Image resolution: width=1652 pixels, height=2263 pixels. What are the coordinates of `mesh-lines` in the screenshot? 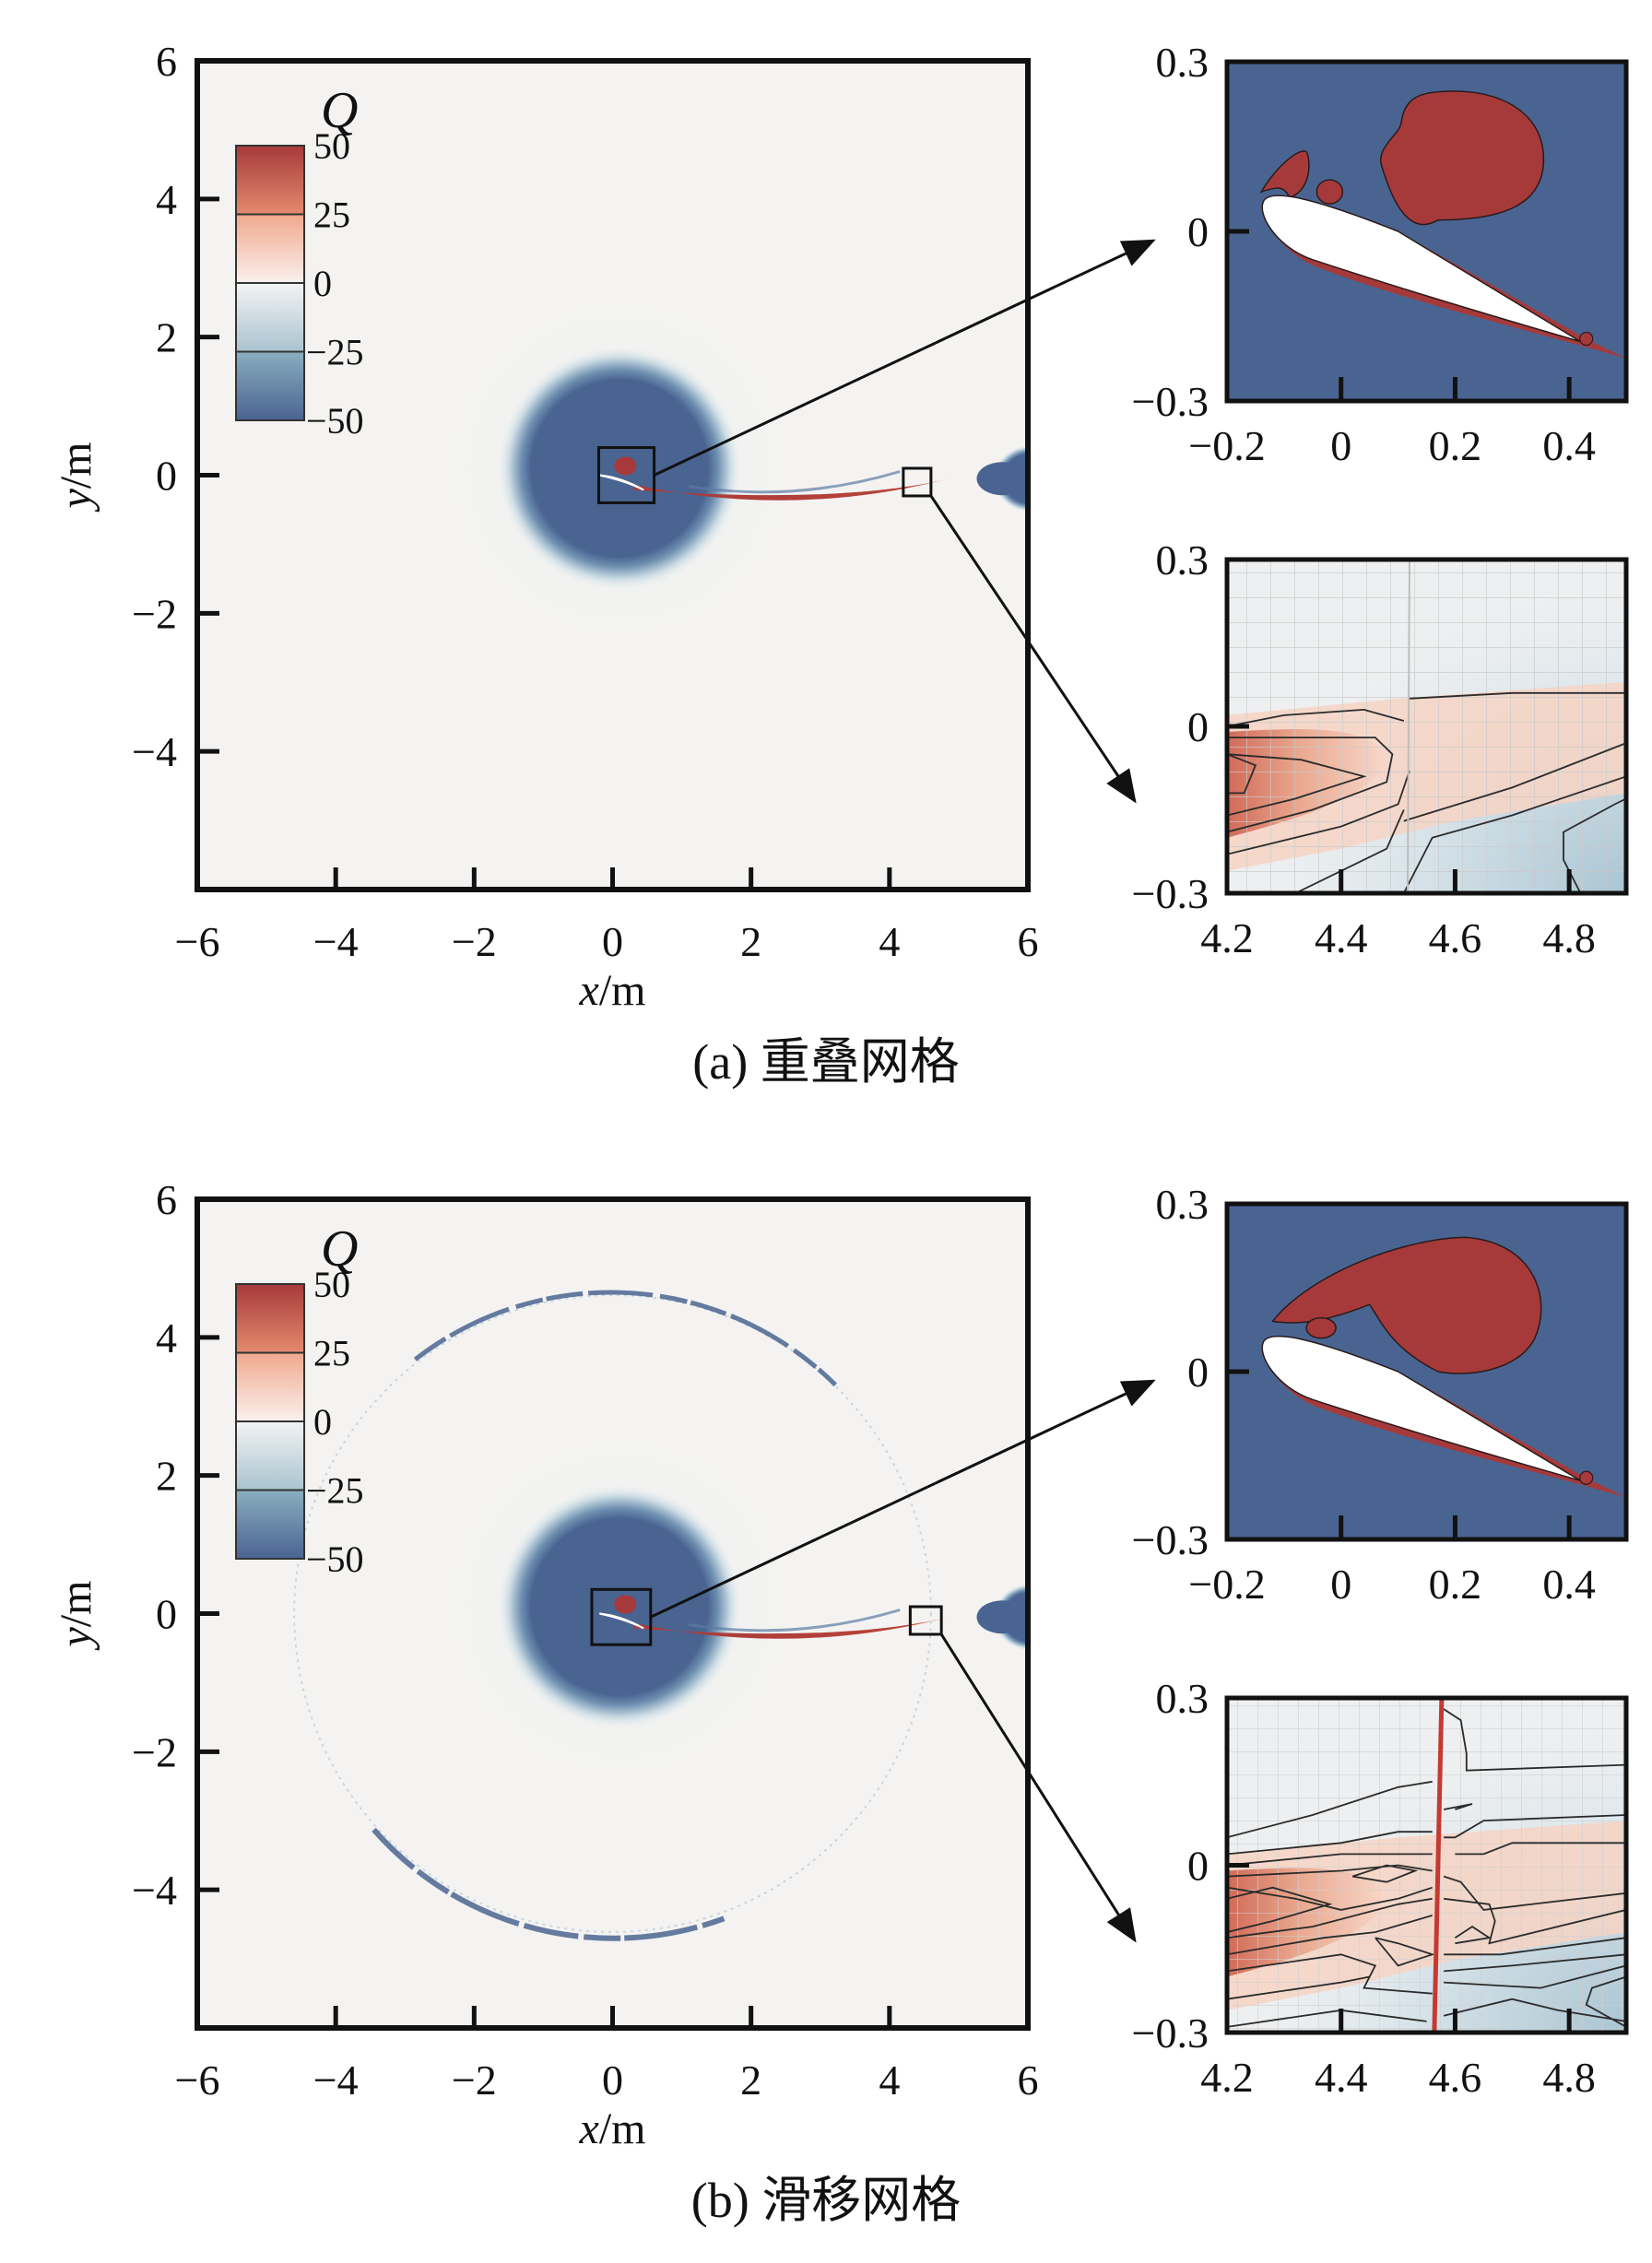 It's located at (1426, 726).